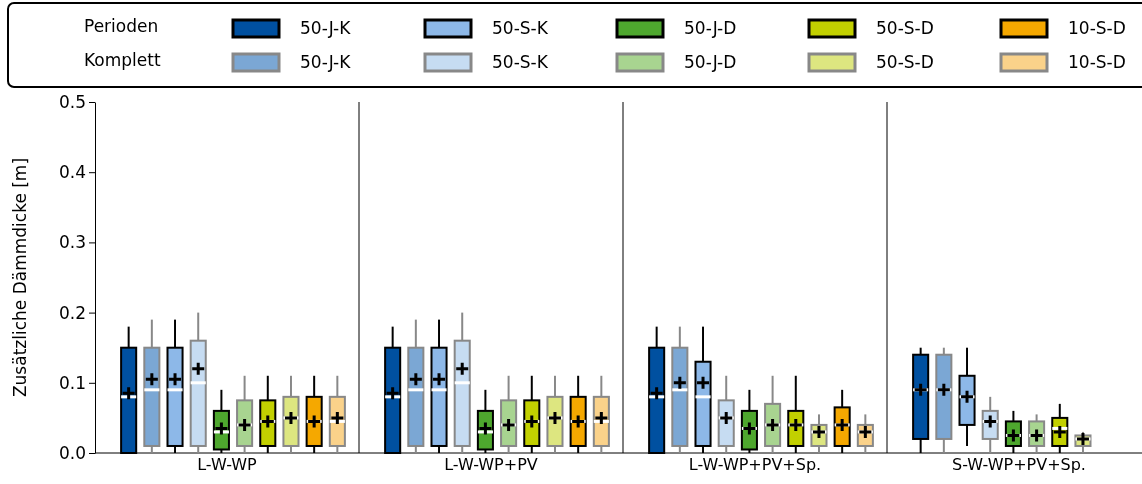  What do you see at coordinates (121, 26) in the screenshot?
I see `text: Perioden` at bounding box center [121, 26].